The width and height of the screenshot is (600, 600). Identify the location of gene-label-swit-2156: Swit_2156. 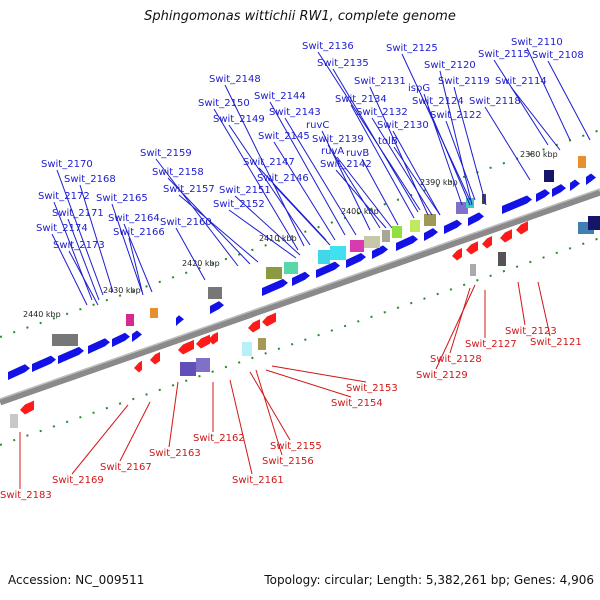
(288, 461).